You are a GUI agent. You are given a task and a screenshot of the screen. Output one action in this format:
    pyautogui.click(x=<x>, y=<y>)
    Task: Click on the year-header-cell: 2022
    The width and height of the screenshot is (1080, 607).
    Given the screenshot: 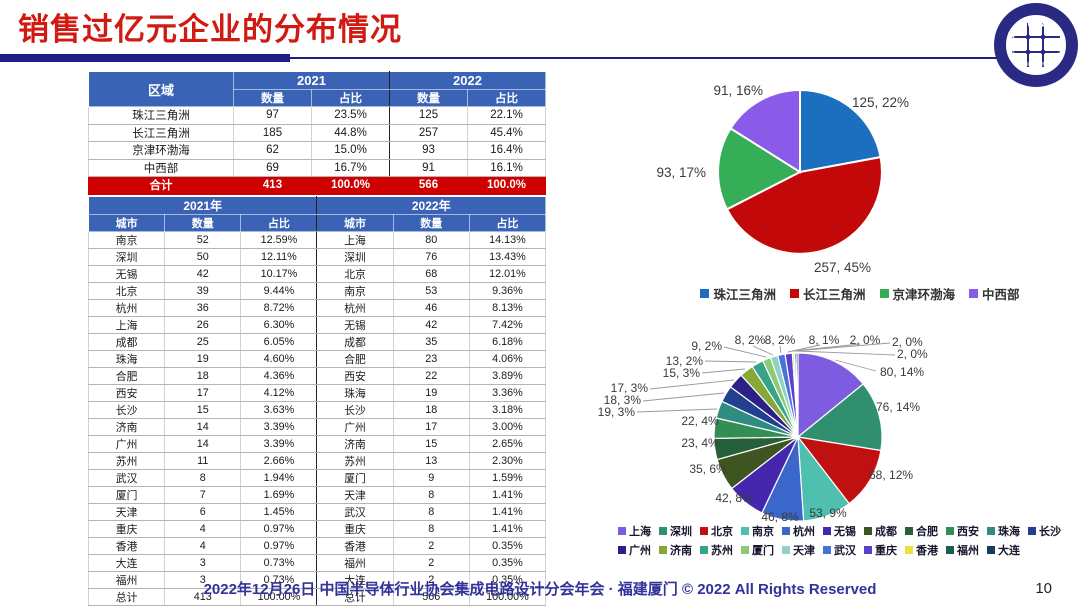 What is the action you would take?
    pyautogui.click(x=467, y=80)
    